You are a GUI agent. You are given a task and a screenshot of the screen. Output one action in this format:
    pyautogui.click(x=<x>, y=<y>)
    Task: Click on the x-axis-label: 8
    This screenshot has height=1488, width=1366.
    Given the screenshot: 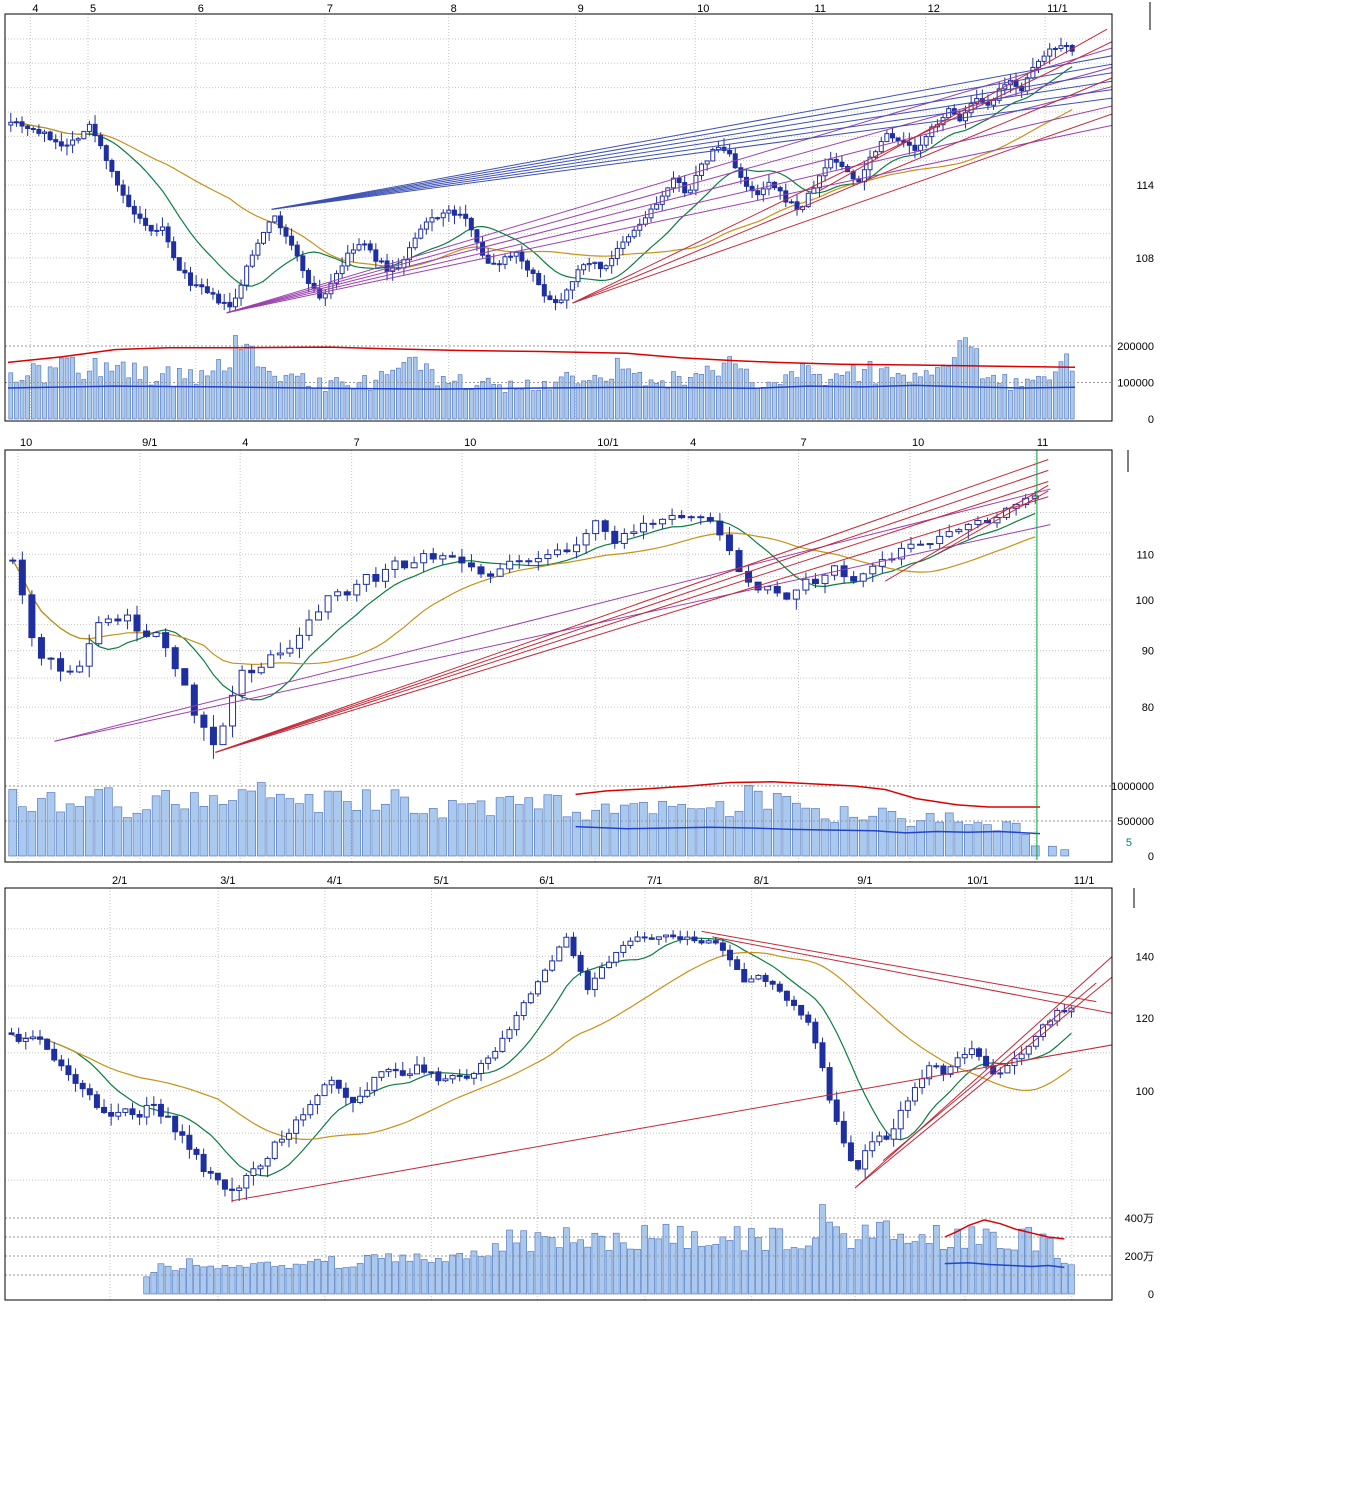 What is the action you would take?
    pyautogui.click(x=454, y=9)
    